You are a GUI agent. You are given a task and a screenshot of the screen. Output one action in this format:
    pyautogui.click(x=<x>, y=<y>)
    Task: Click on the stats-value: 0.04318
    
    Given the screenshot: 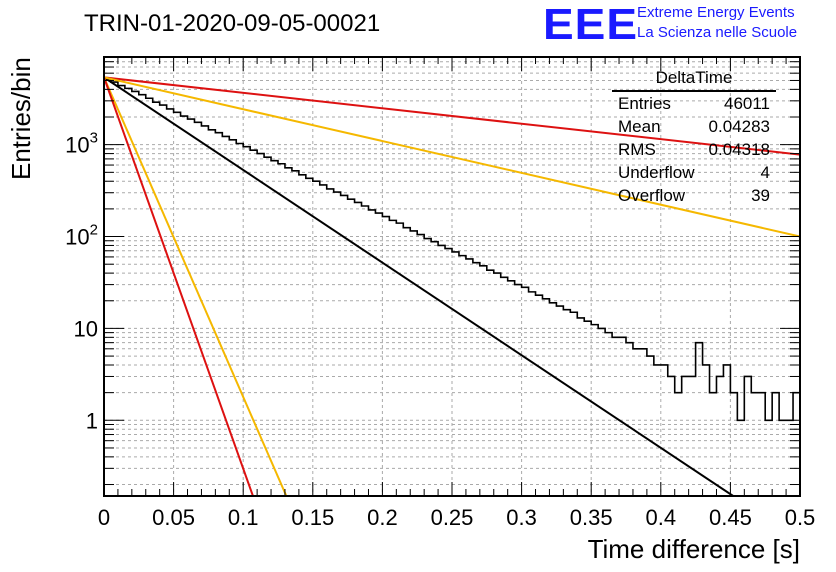 What is the action you would take?
    pyautogui.click(x=739, y=149)
    